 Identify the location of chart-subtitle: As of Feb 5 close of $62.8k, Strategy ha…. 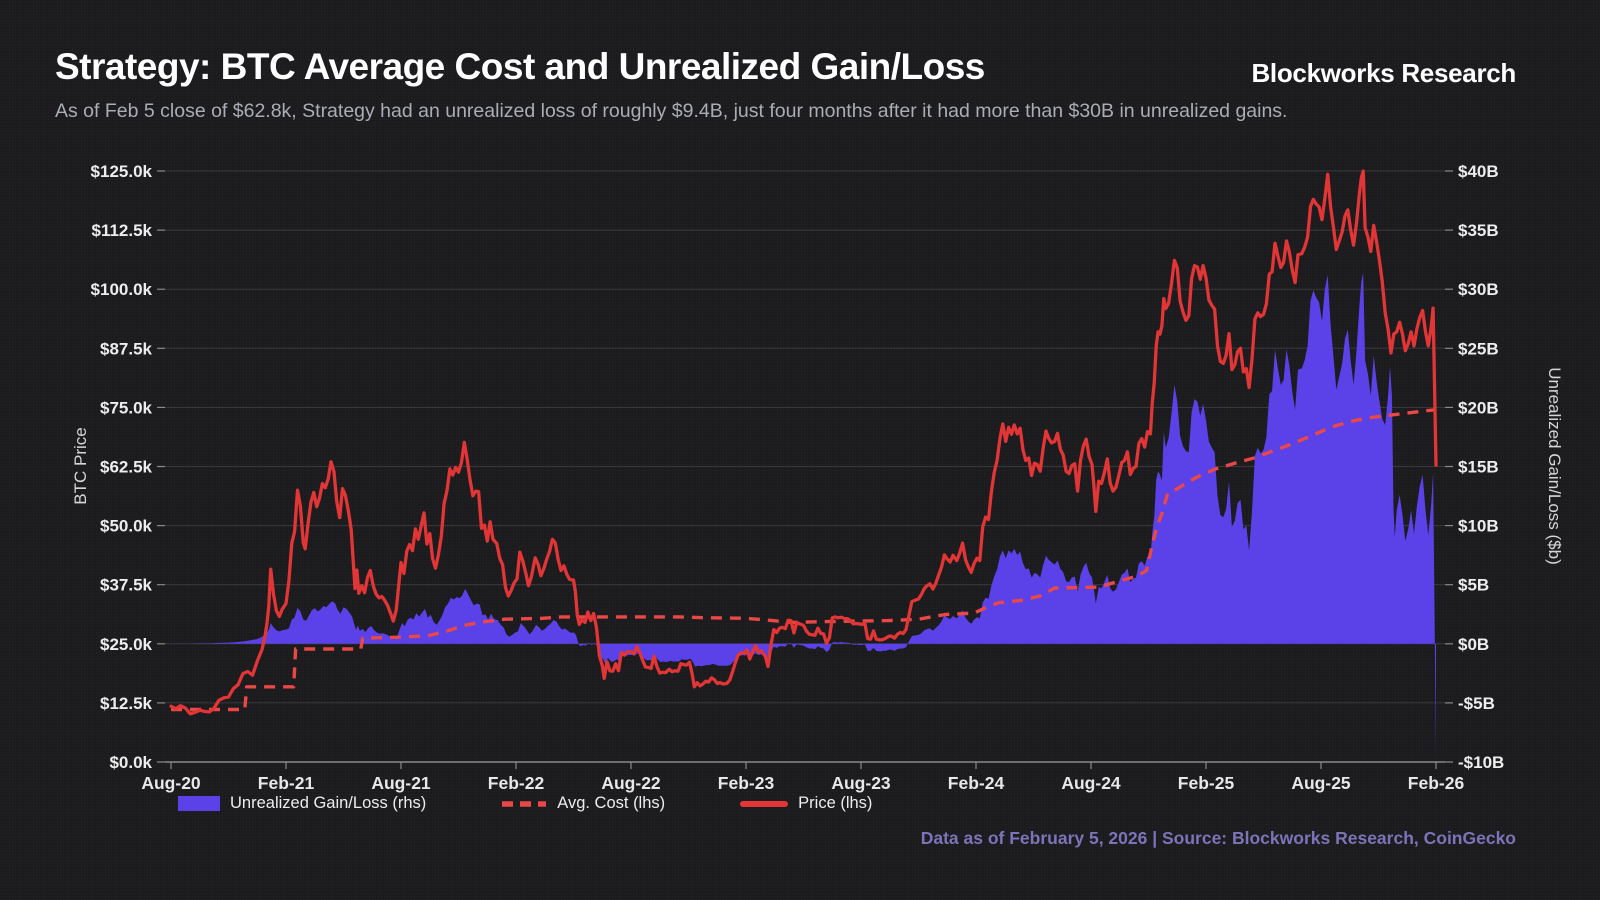
(671, 111).